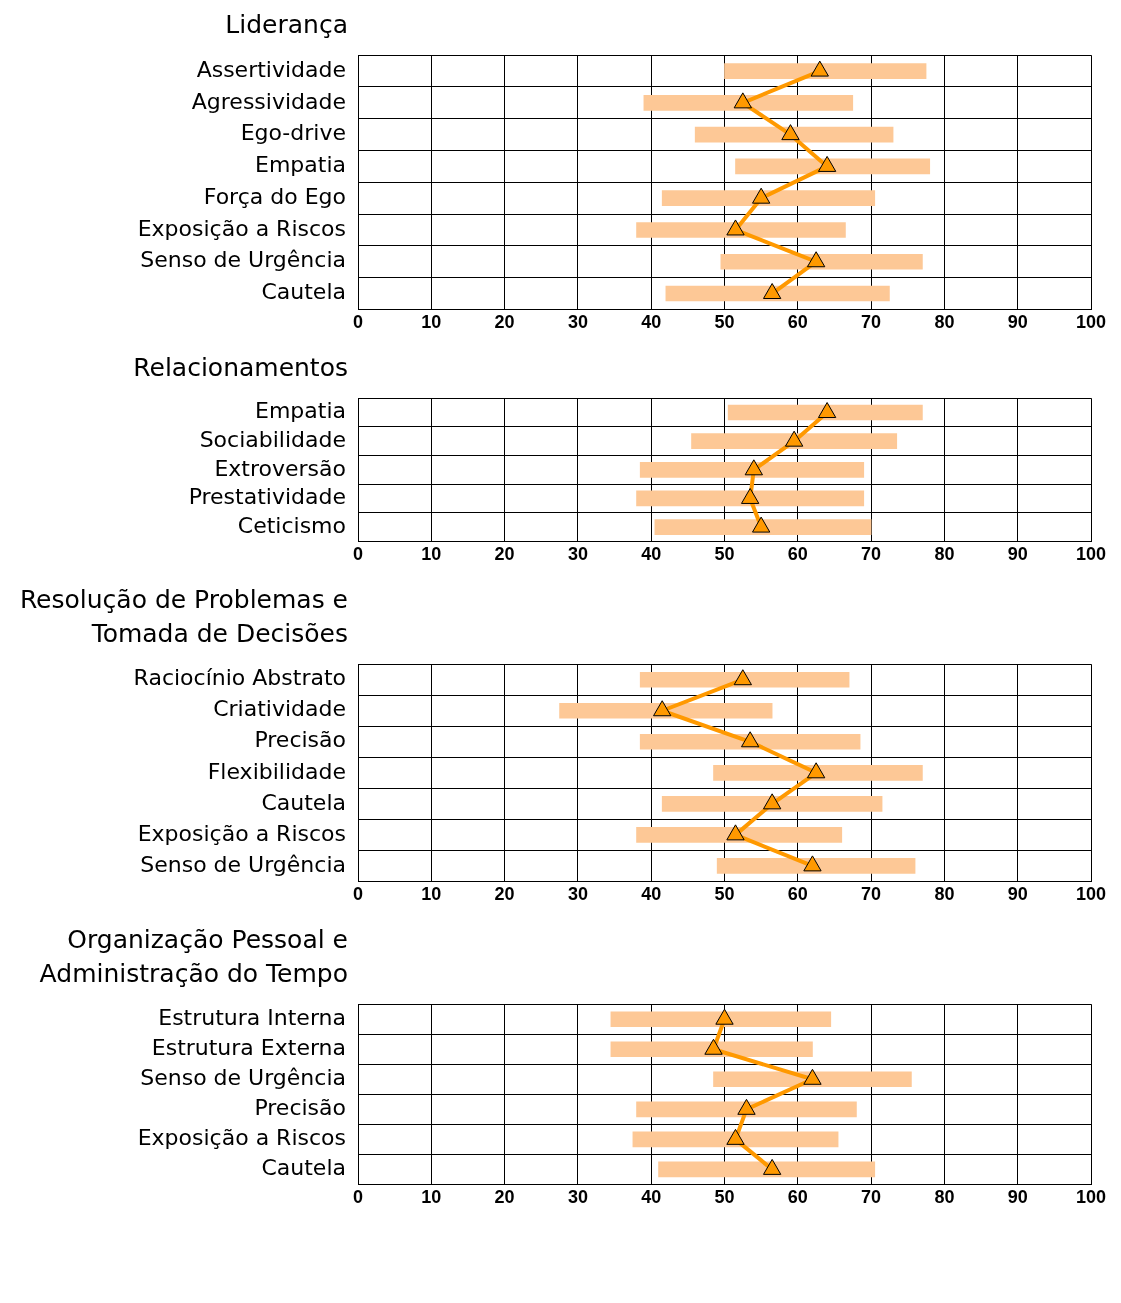 The image size is (1121, 1303). Describe the element at coordinates (286, 25) in the screenshot. I see `chart-title: Liderança` at that location.